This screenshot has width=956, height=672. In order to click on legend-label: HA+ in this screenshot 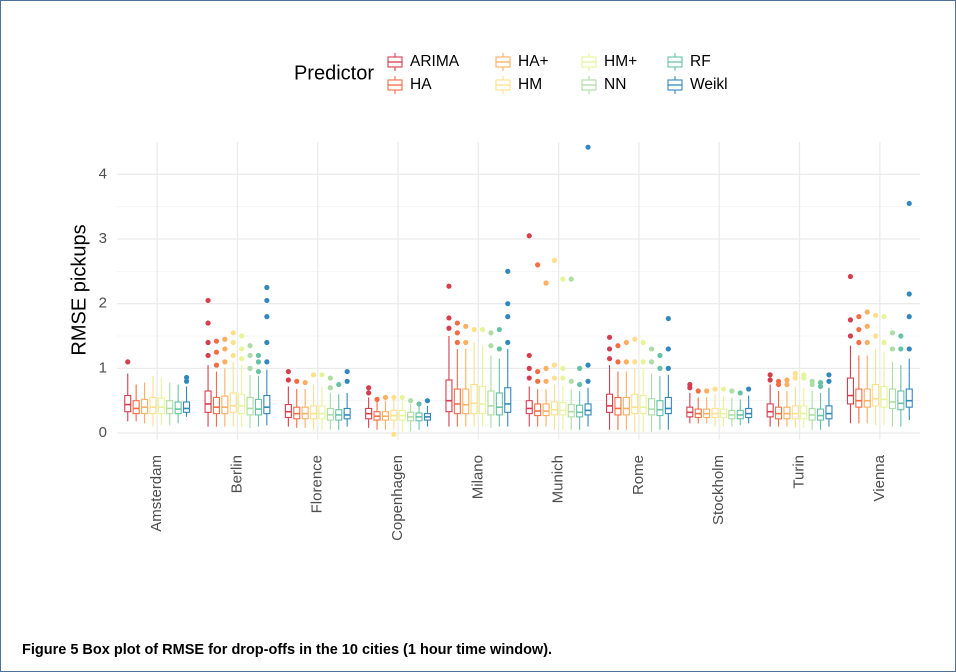, I will do `click(533, 61)`.